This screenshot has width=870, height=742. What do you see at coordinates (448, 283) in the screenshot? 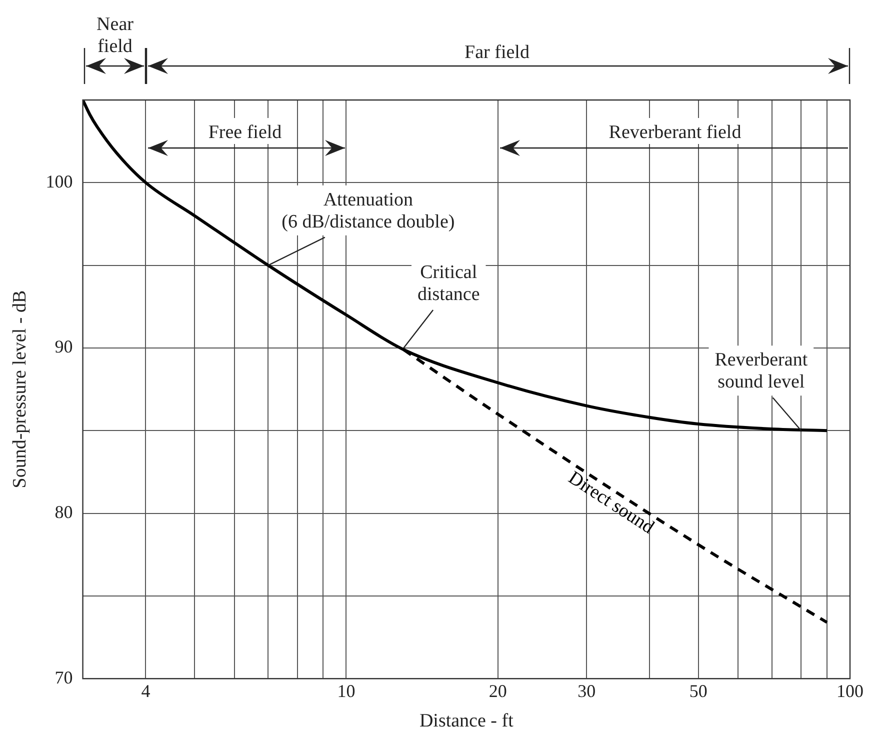
I see `annotation: Critical distance` at bounding box center [448, 283].